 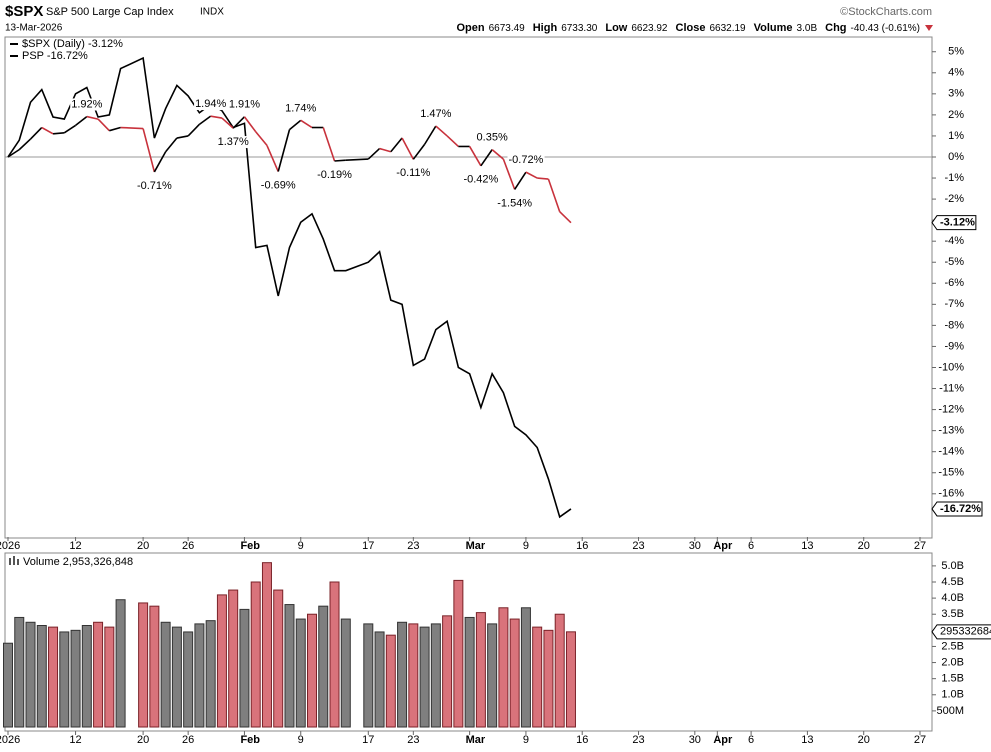 I want to click on quote-label: Open, so click(x=470, y=28).